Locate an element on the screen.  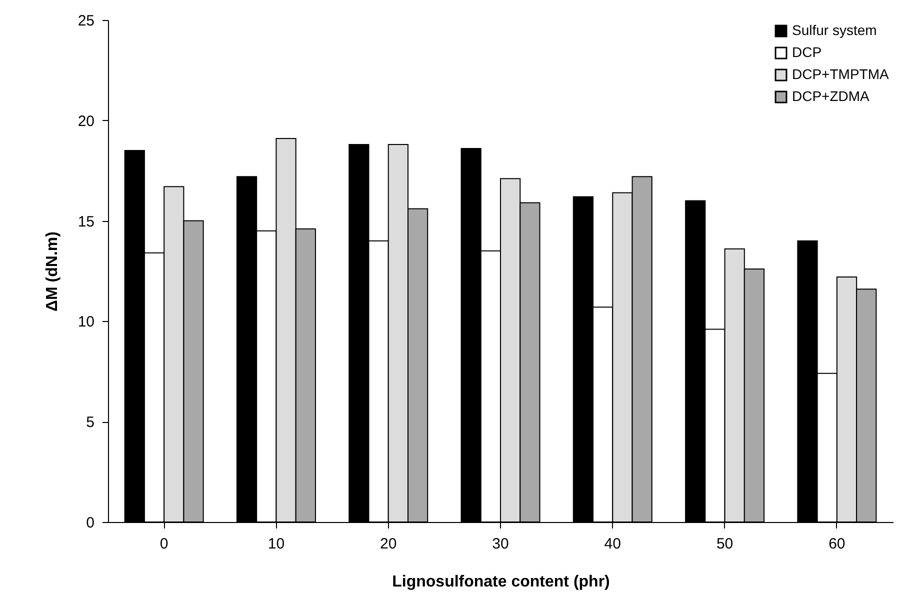
y-tick-label: 5 is located at coordinates (90, 423).